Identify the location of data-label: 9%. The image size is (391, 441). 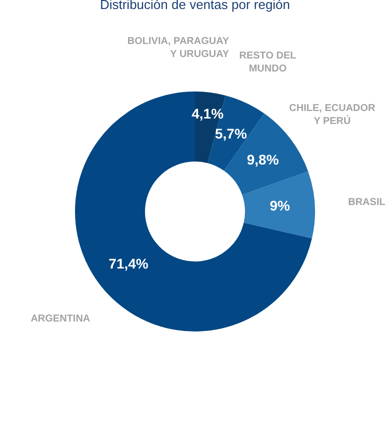
(280, 206).